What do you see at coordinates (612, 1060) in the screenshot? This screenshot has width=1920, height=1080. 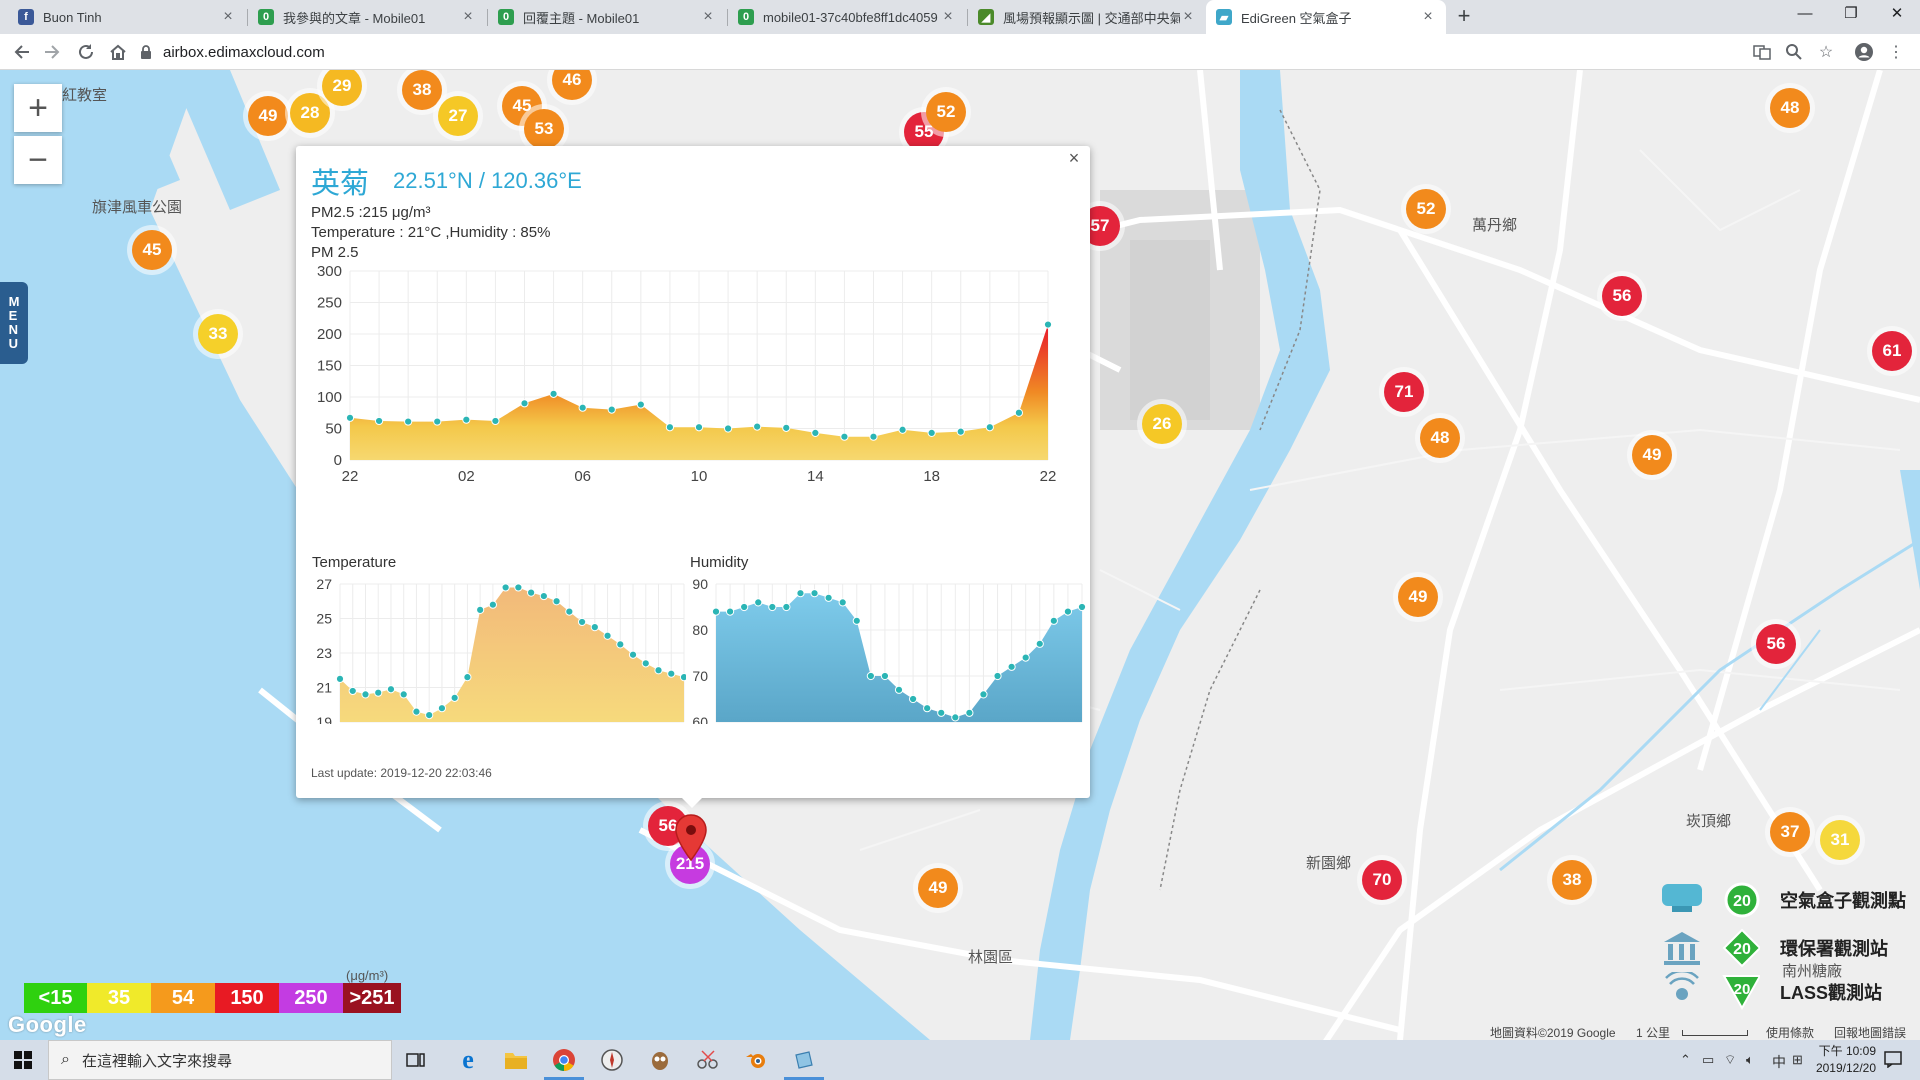 I see `app-icon-compass` at bounding box center [612, 1060].